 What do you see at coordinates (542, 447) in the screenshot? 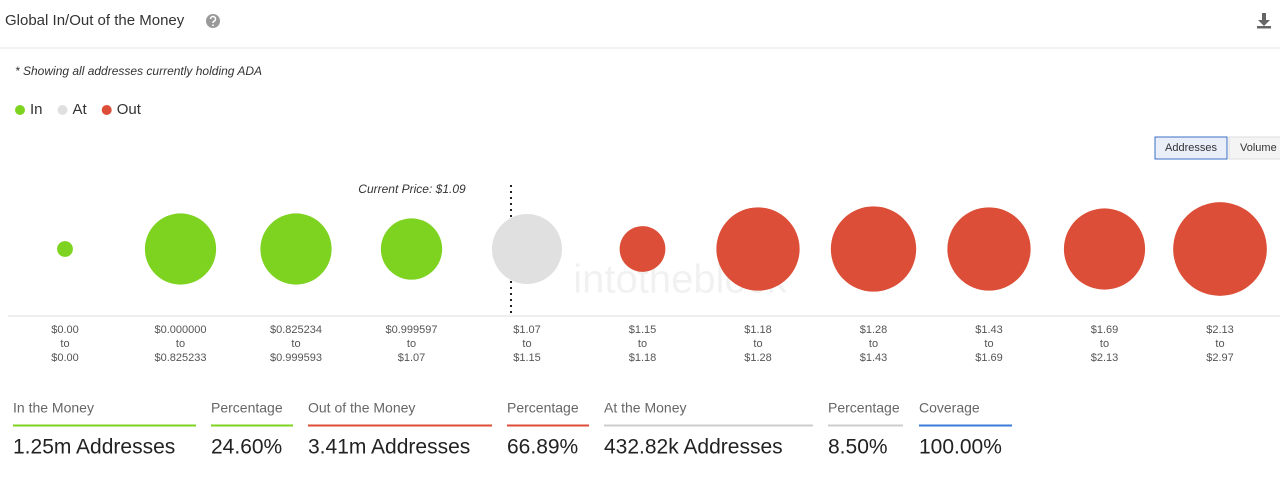
I see `summary-value: 66.89%` at bounding box center [542, 447].